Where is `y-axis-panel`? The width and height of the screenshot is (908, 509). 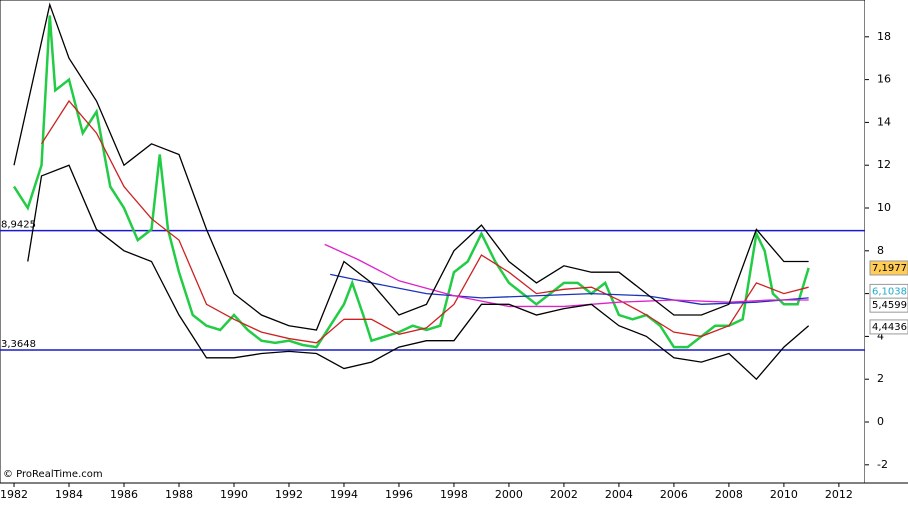 y-axis-panel is located at coordinates (886, 252).